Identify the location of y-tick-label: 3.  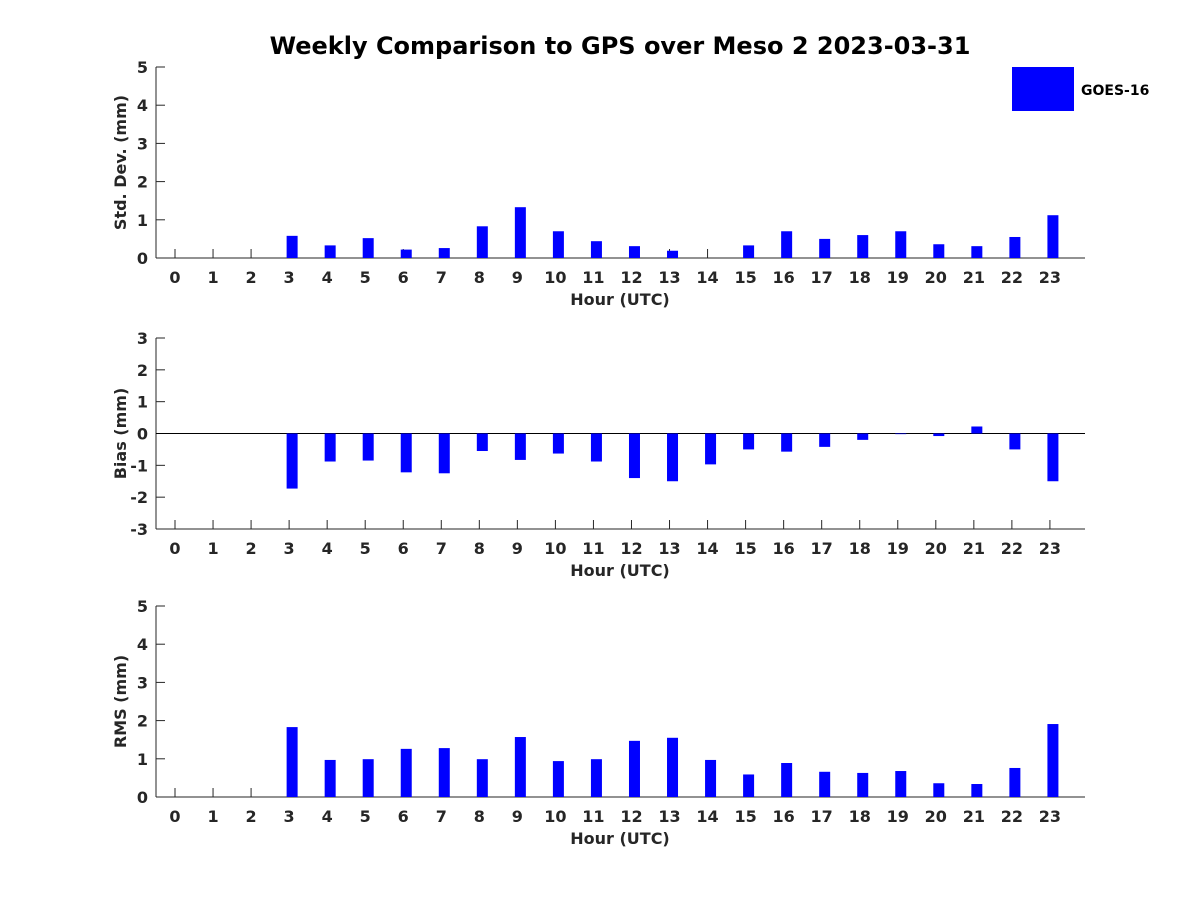
(142, 143).